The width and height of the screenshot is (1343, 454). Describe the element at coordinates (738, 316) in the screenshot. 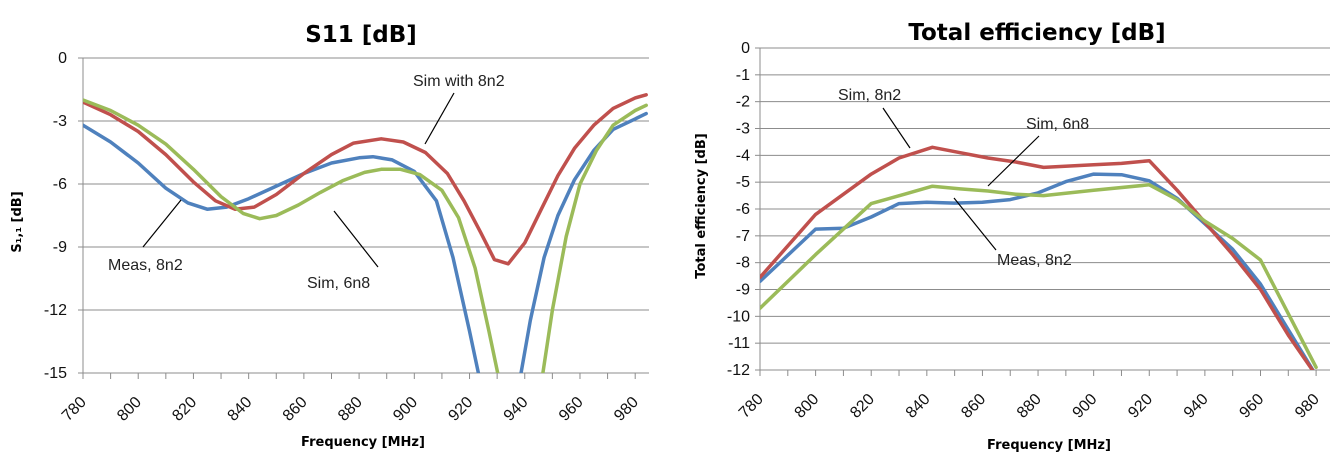

I see `y-tick-label: -10` at that location.